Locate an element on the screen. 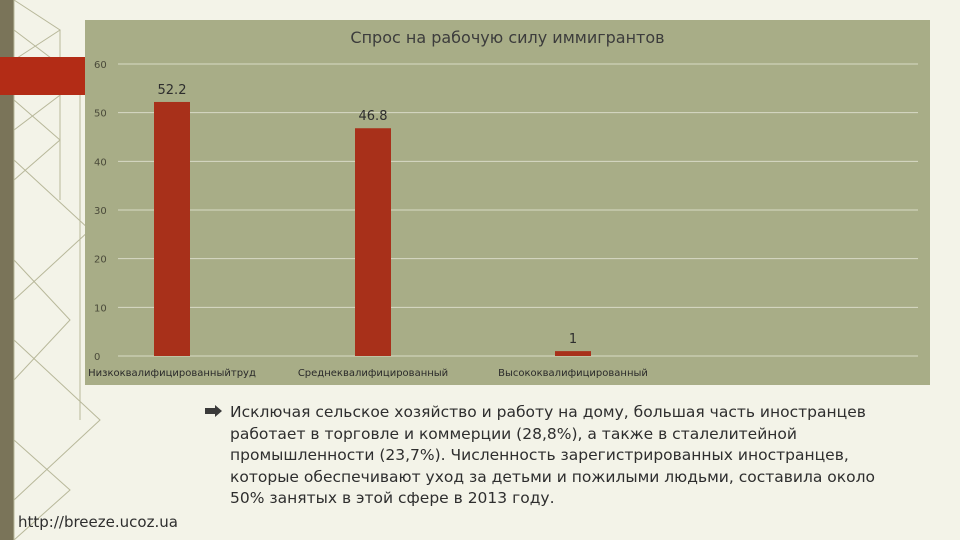 The height and width of the screenshot is (540, 960). y-tick-label: 40 is located at coordinates (100, 162).